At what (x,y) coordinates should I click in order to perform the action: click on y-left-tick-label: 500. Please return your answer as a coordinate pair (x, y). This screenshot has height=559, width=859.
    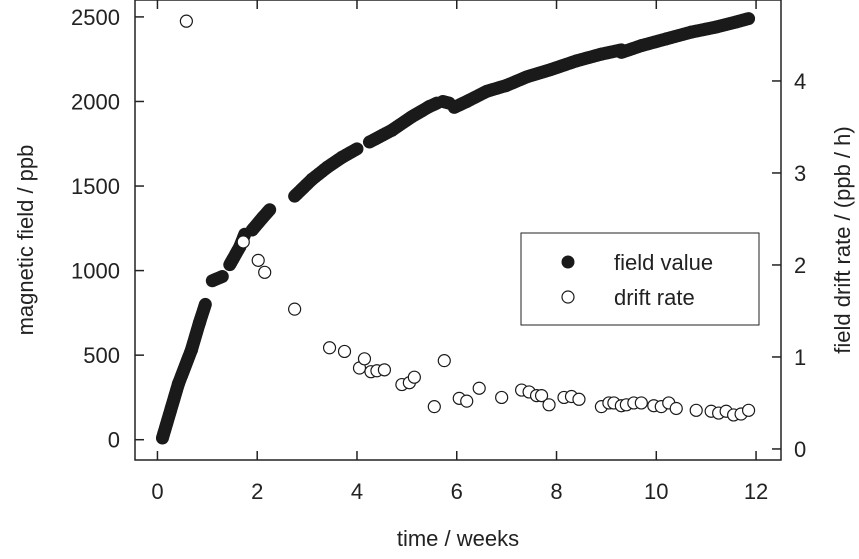
    Looking at the image, I should click on (101, 355).